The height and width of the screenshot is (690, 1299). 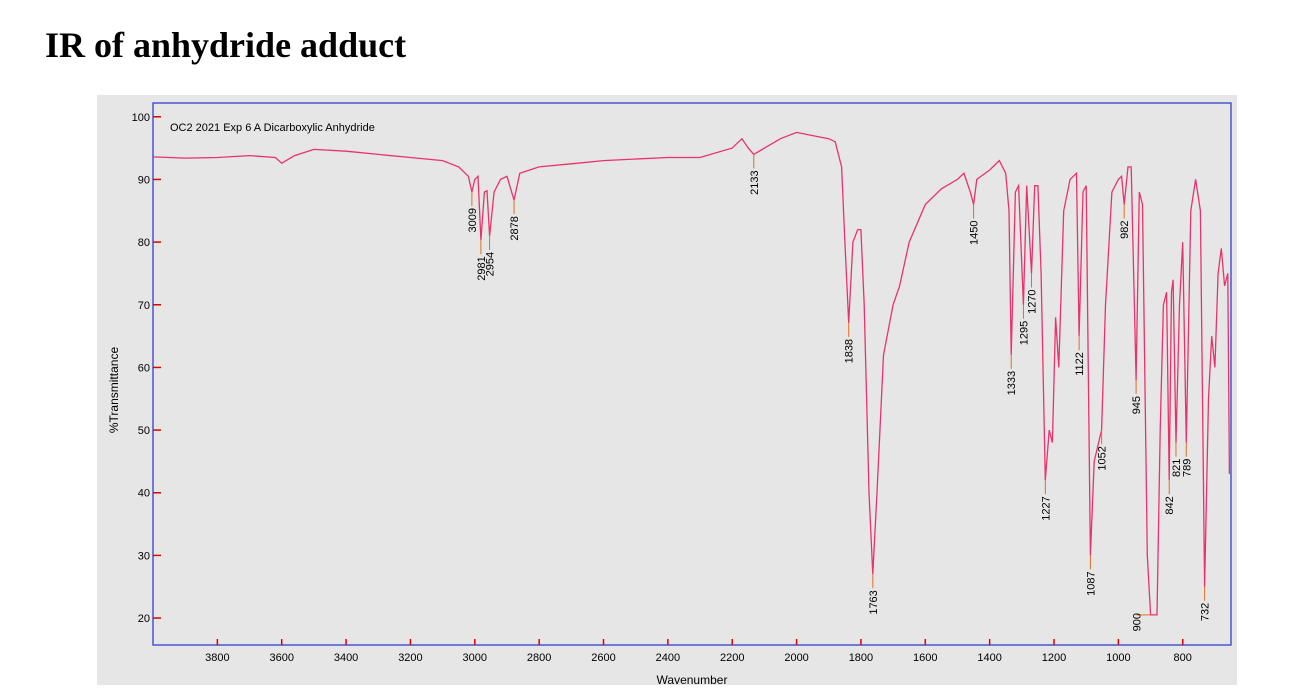 What do you see at coordinates (491, 264) in the screenshot?
I see `annotation-label: 2954` at bounding box center [491, 264].